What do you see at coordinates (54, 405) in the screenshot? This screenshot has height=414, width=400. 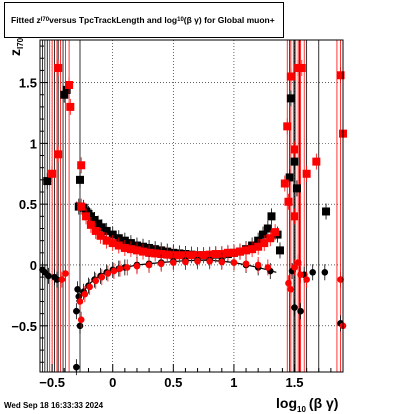 I see `timestamp: Wed Sep 18 16:33:33 2024` at bounding box center [54, 405].